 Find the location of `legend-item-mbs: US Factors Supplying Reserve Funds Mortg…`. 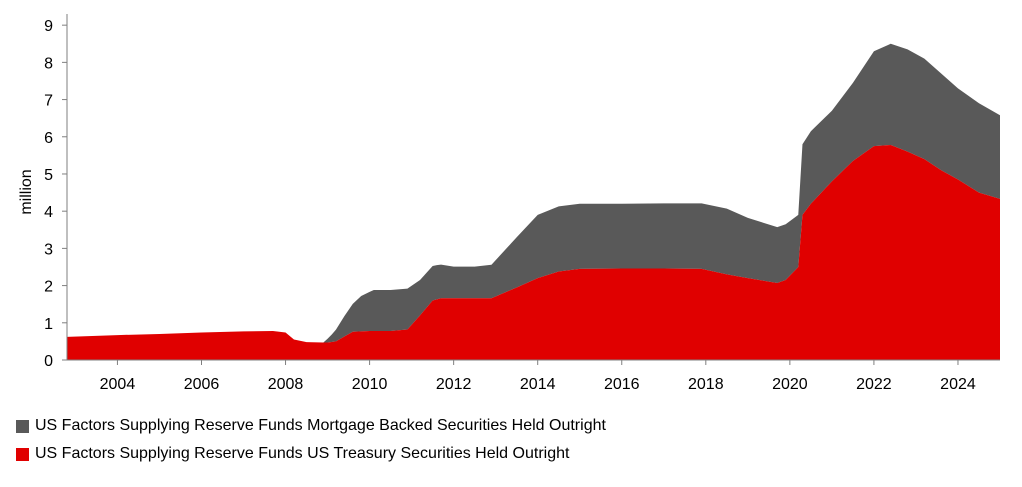

legend-item-mbs: US Factors Supplying Reserve Funds Mortg… is located at coordinates (311, 426).